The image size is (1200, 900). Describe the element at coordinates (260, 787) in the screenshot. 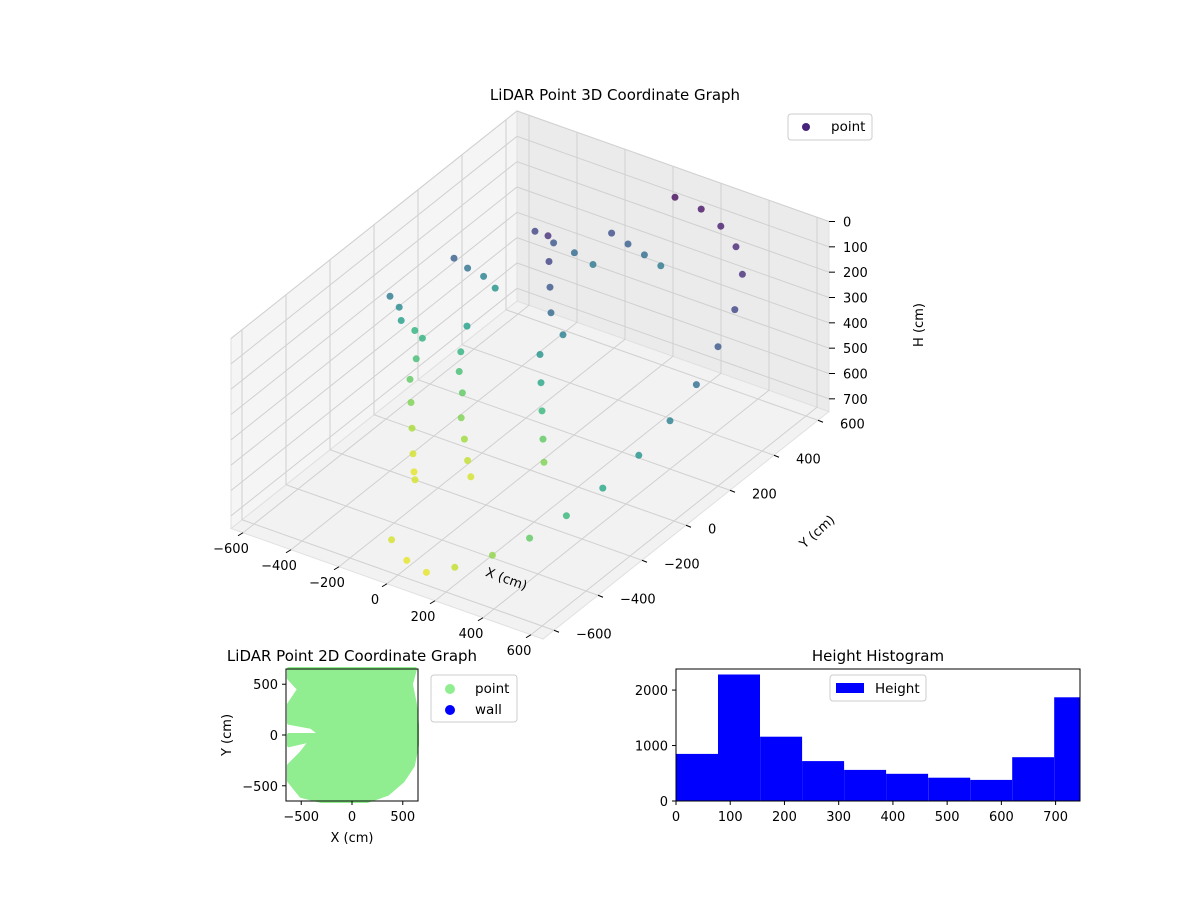

I see `chart-2d-ytick-label: −500` at that location.